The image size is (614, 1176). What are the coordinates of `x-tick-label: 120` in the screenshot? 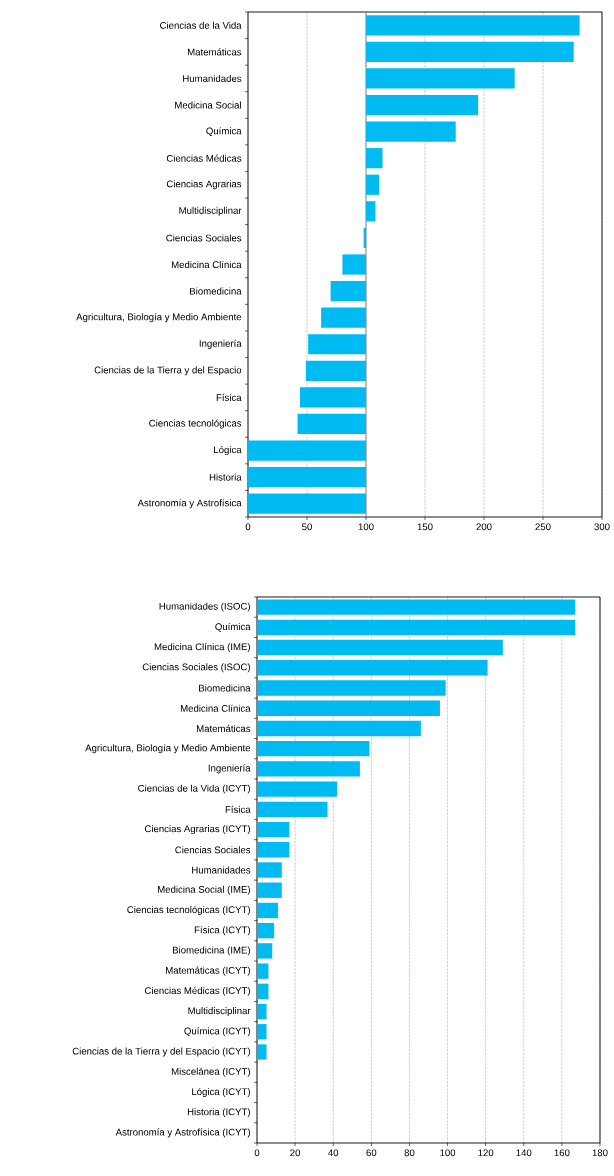 It's located at (486, 1153).